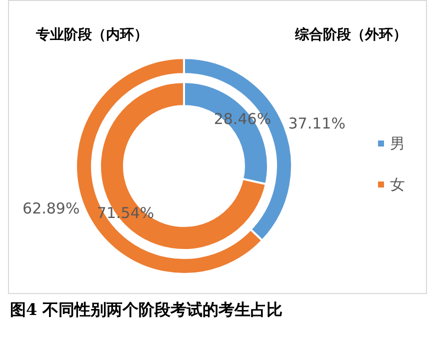  Describe the element at coordinates (317, 123) in the screenshot. I see `data-label: 37.11%` at that location.